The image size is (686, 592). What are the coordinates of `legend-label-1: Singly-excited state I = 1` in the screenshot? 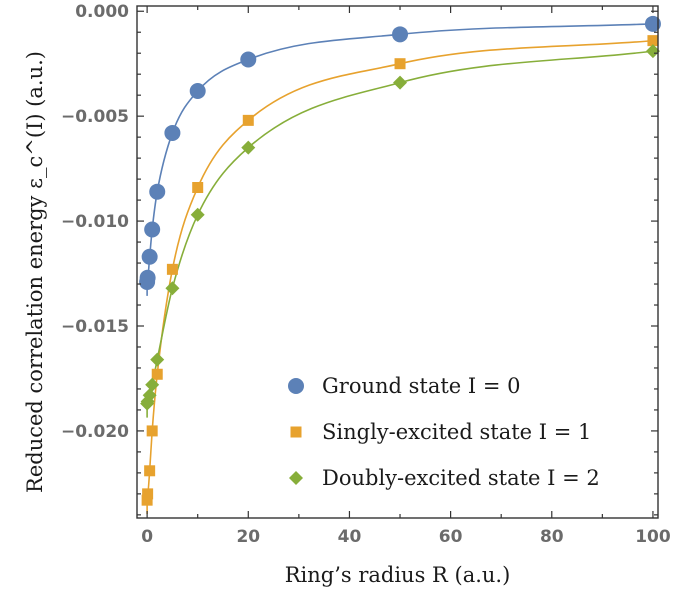 It's located at (456, 432).